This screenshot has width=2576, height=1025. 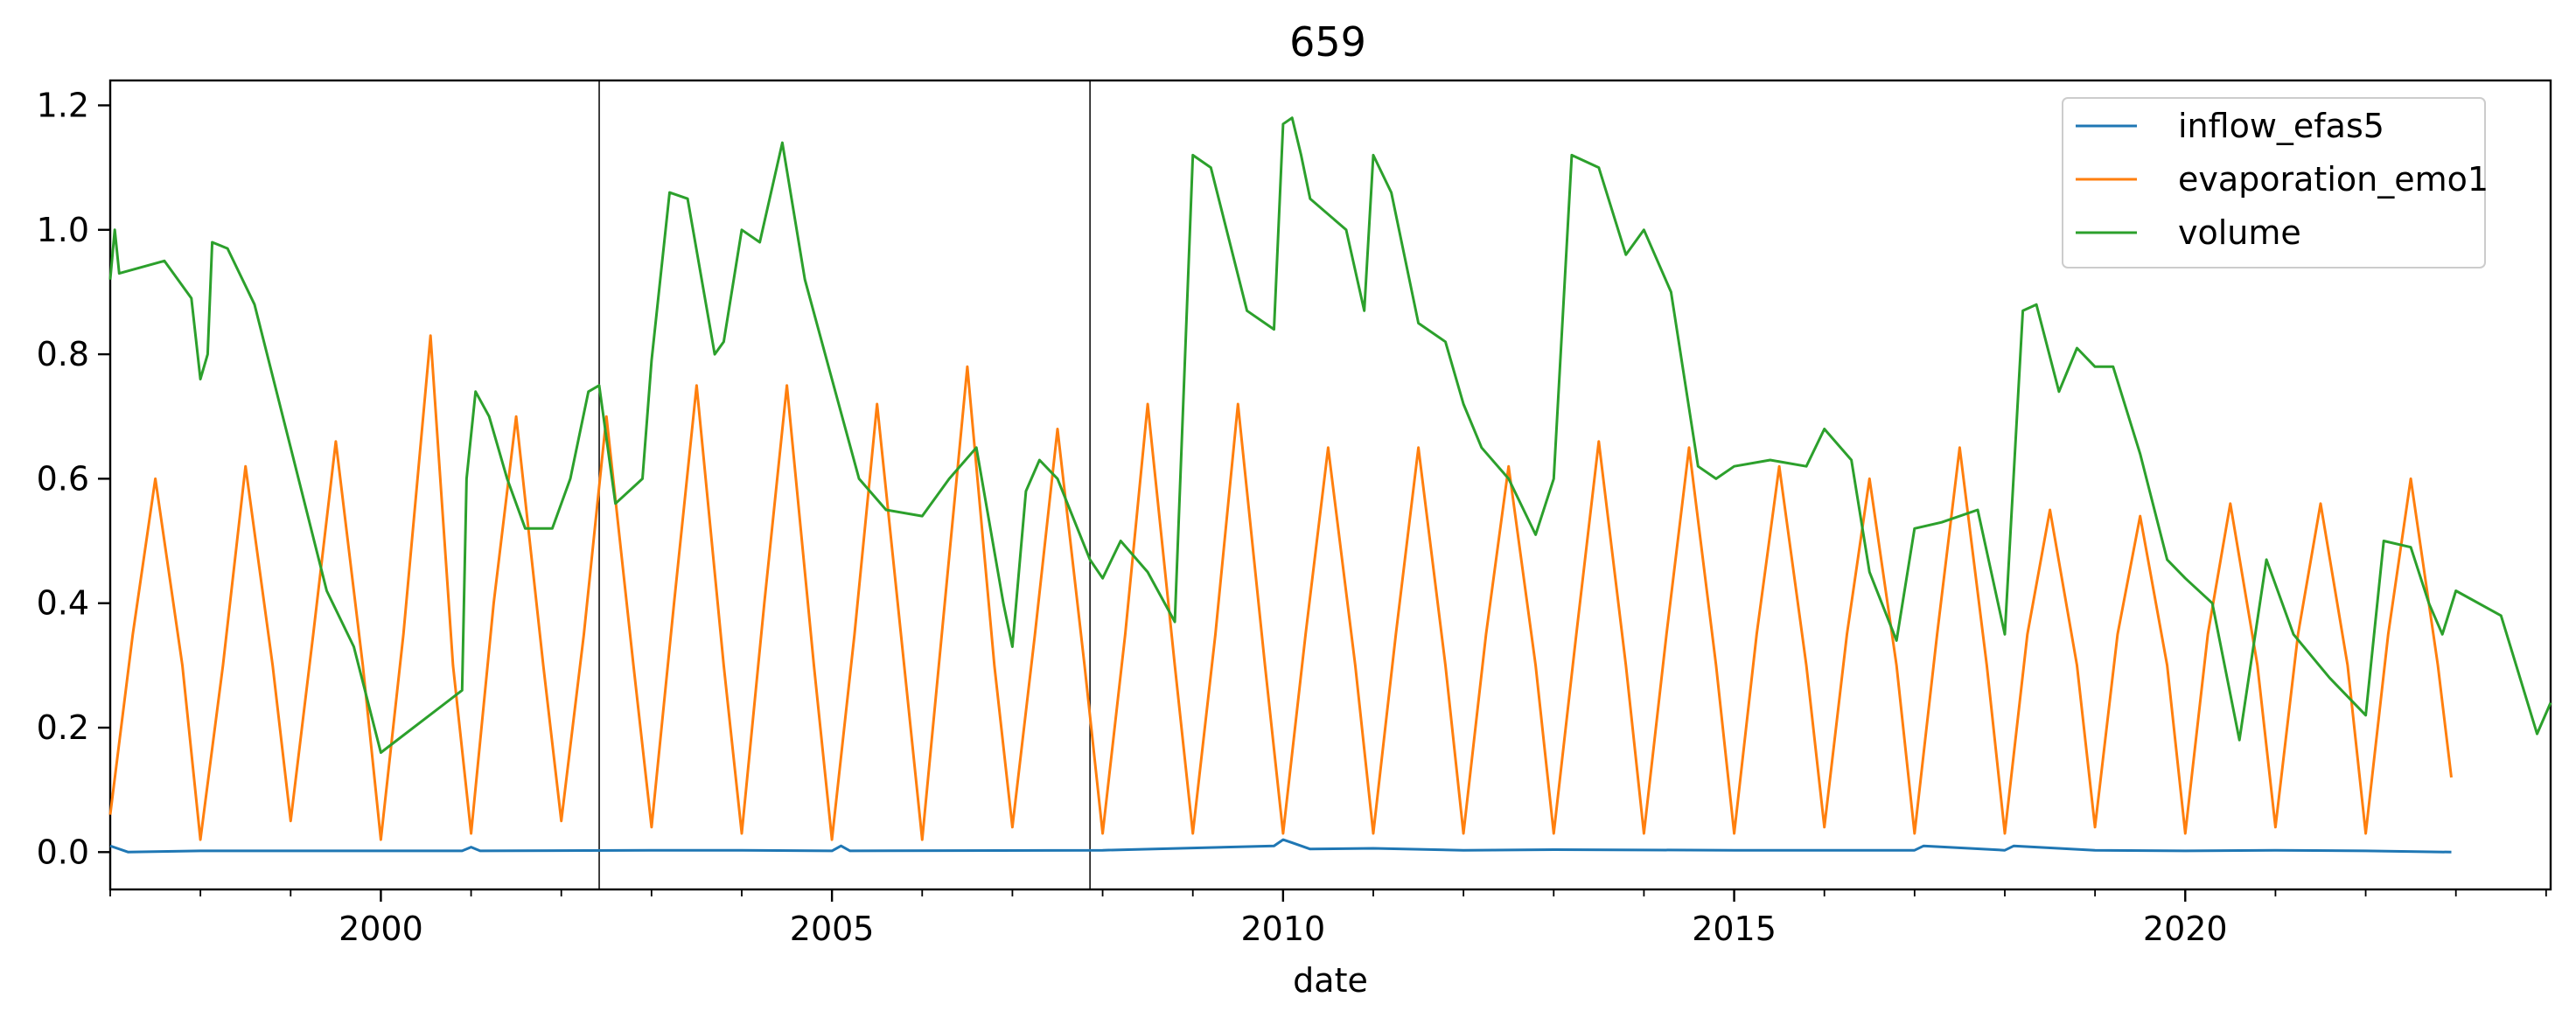 What do you see at coordinates (63, 852) in the screenshot?
I see `y-tick-label: 0.0` at bounding box center [63, 852].